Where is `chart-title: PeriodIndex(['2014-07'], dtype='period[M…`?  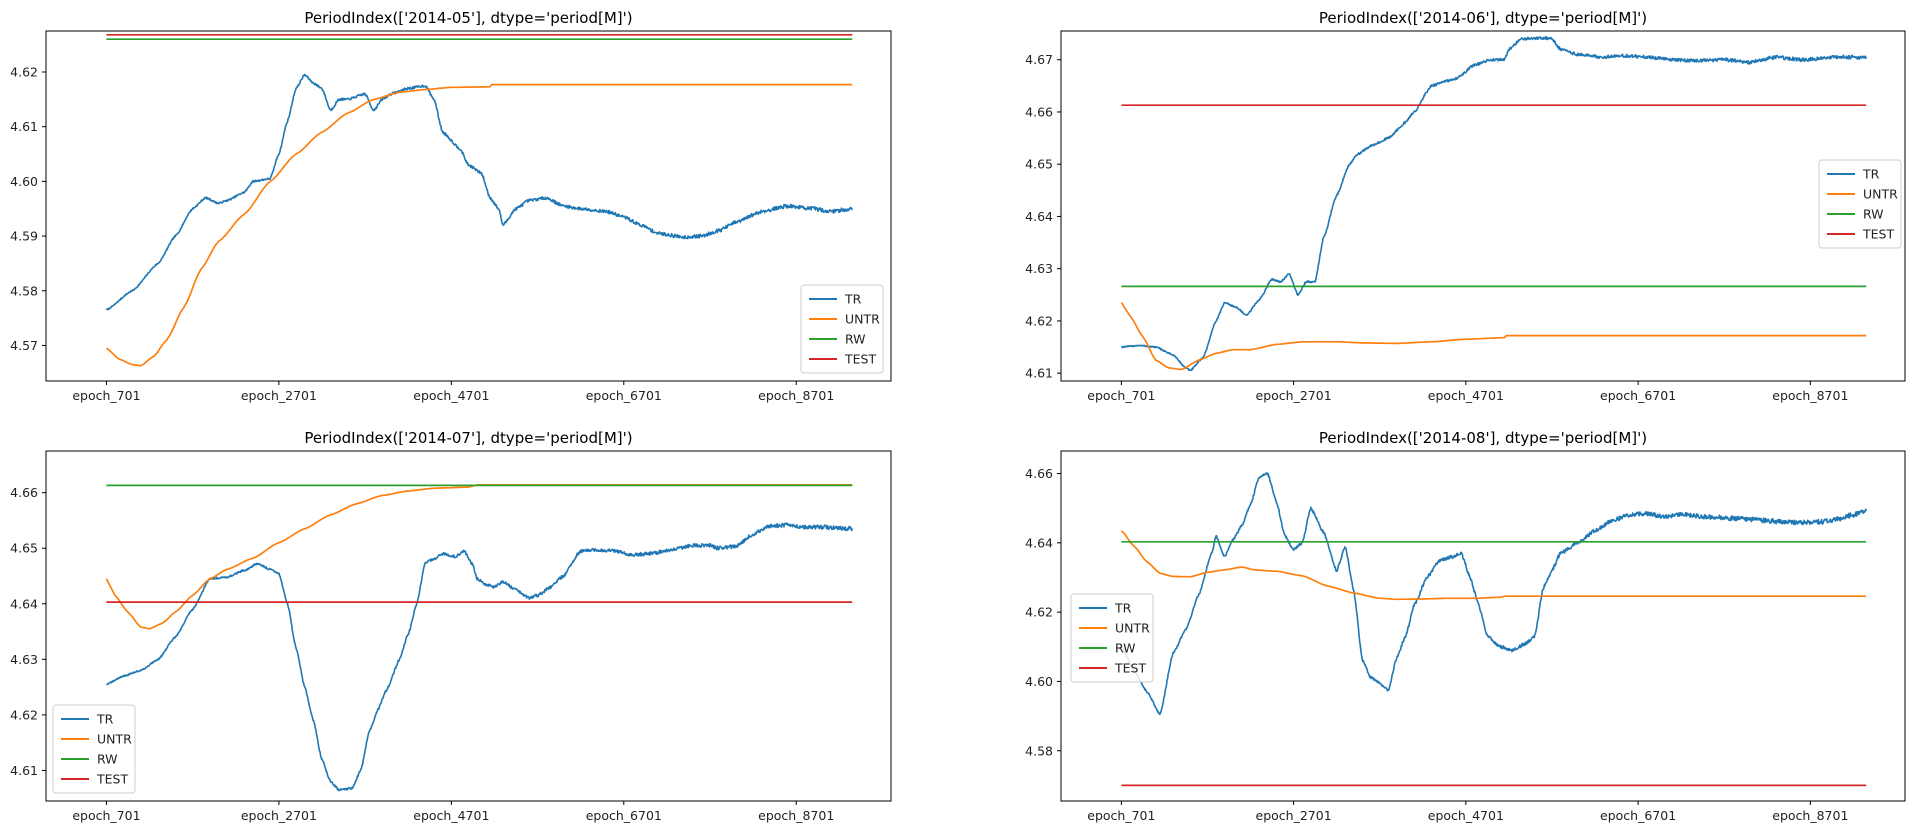 chart-title: PeriodIndex(['2014-07'], dtype='period[M… is located at coordinates (468, 438).